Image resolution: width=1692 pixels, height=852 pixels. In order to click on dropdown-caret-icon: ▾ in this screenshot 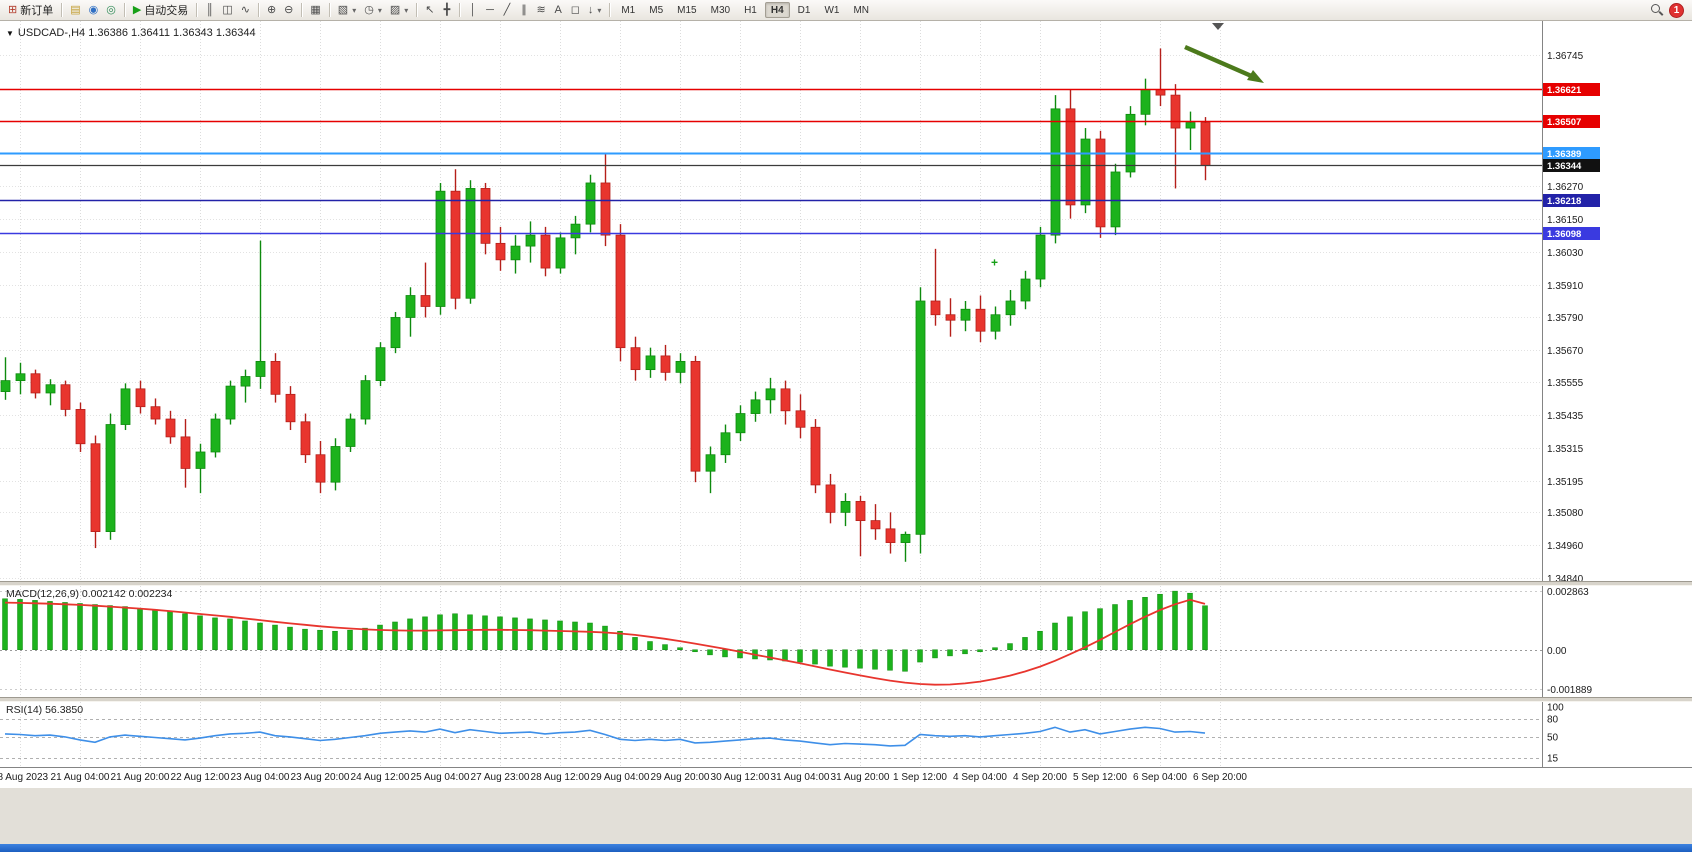, I will do `click(379, 10)`.